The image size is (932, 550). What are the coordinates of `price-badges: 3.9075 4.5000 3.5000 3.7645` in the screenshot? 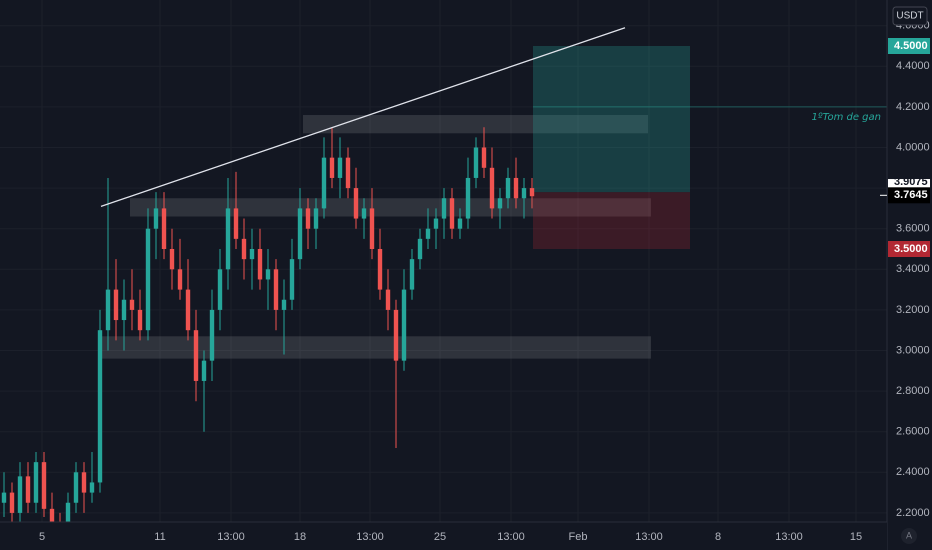 It's located at (905, 147).